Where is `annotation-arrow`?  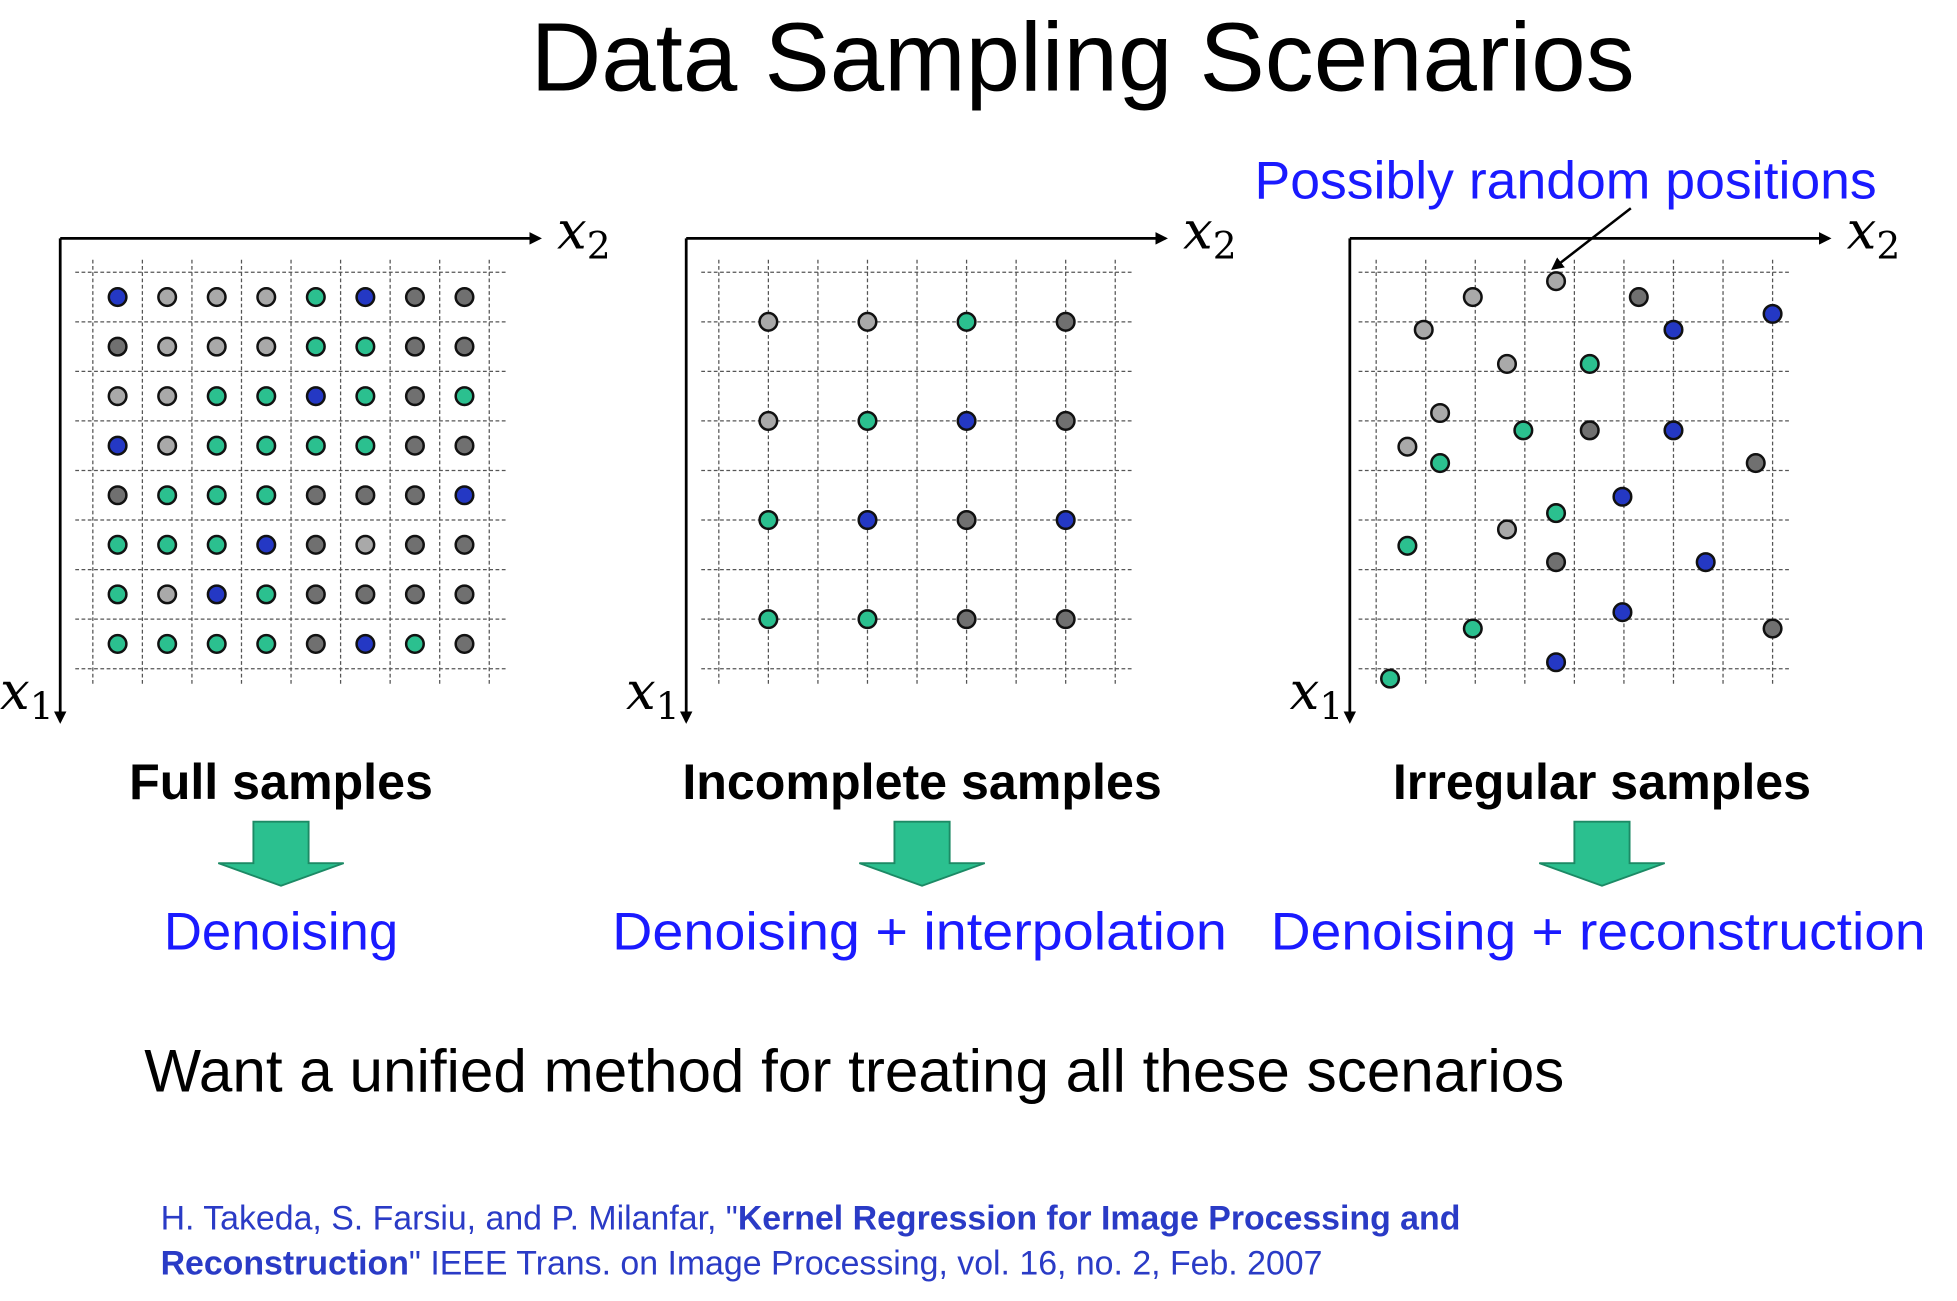 annotation-arrow is located at coordinates (1591, 239).